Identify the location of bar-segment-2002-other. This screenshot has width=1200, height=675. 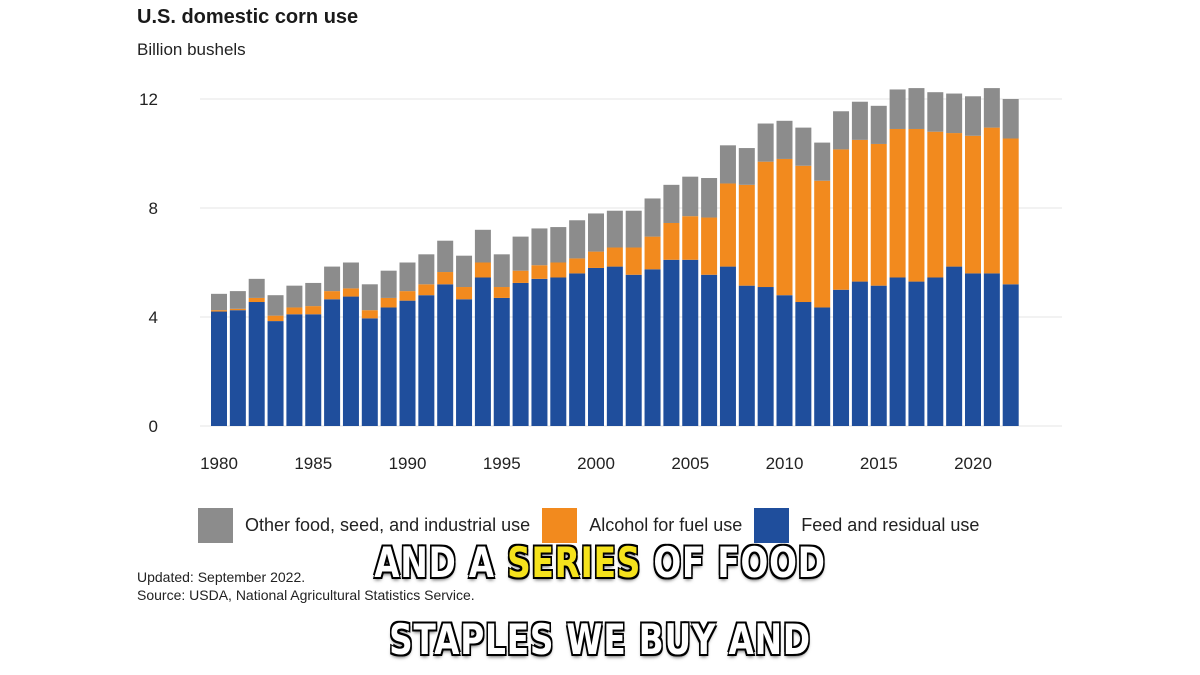
(633, 229).